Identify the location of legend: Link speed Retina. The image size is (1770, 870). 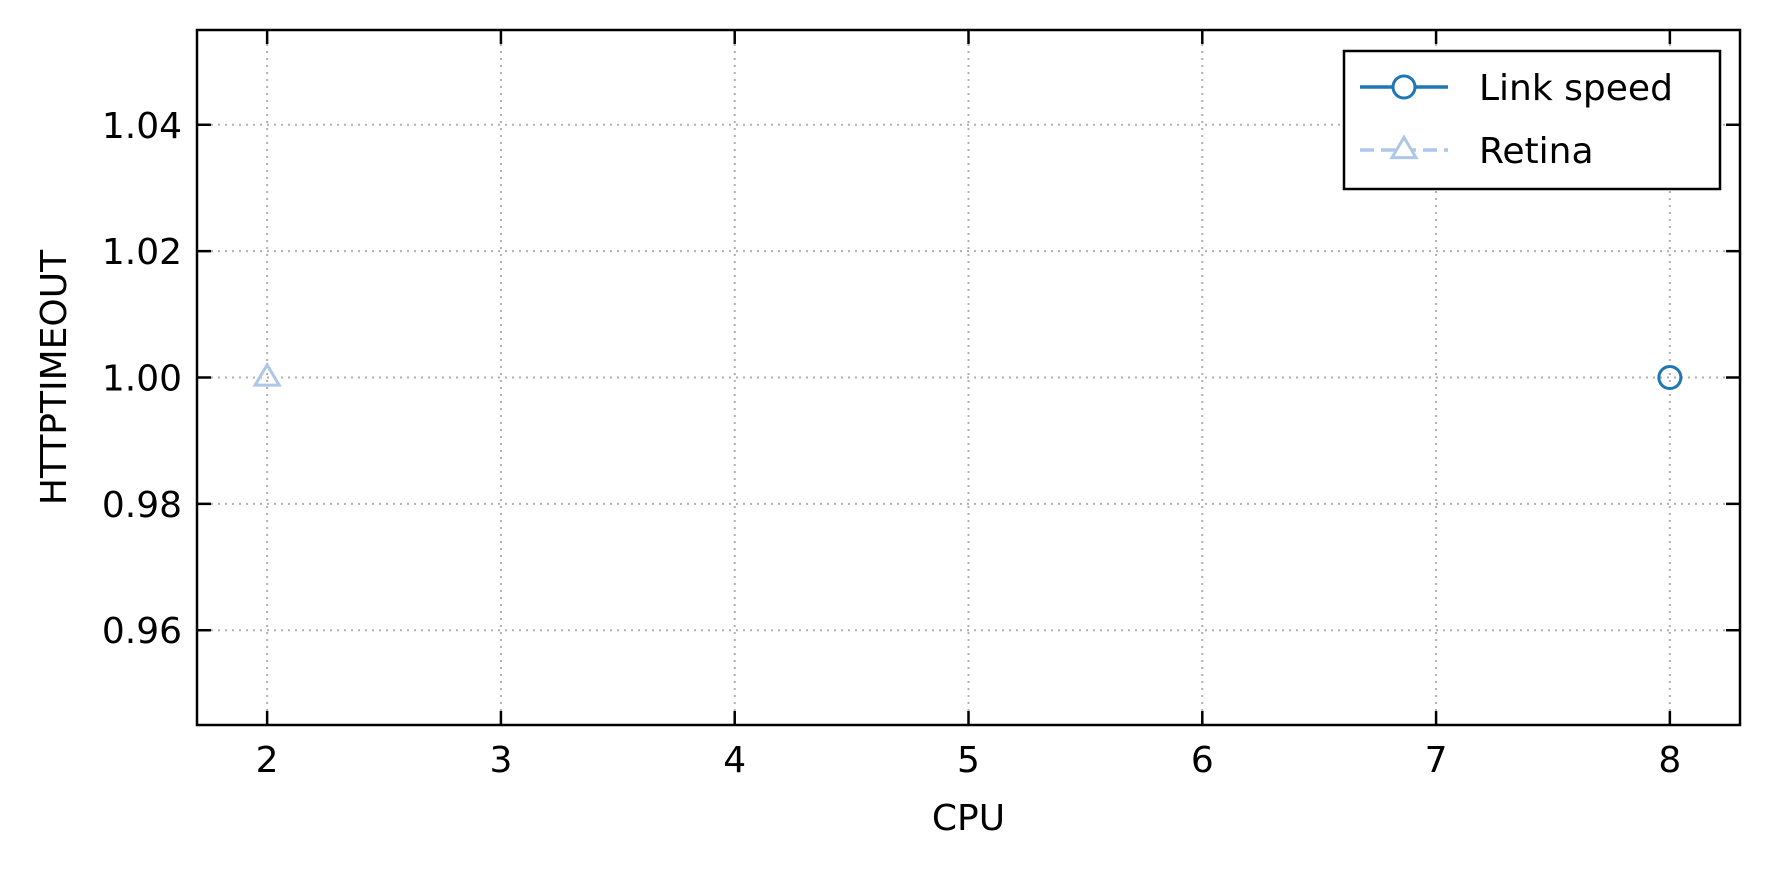
(1532, 120).